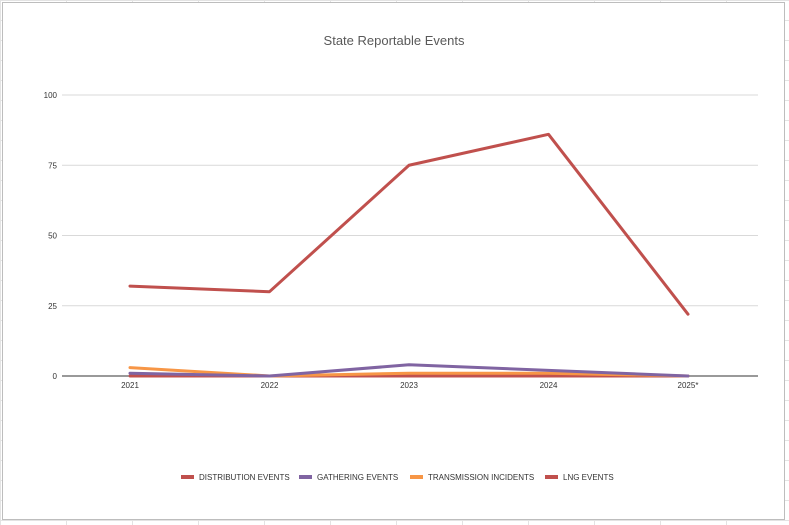 Image resolution: width=789 pixels, height=525 pixels. Describe the element at coordinates (130, 385) in the screenshot. I see `x-tick-label: 2021` at that location.